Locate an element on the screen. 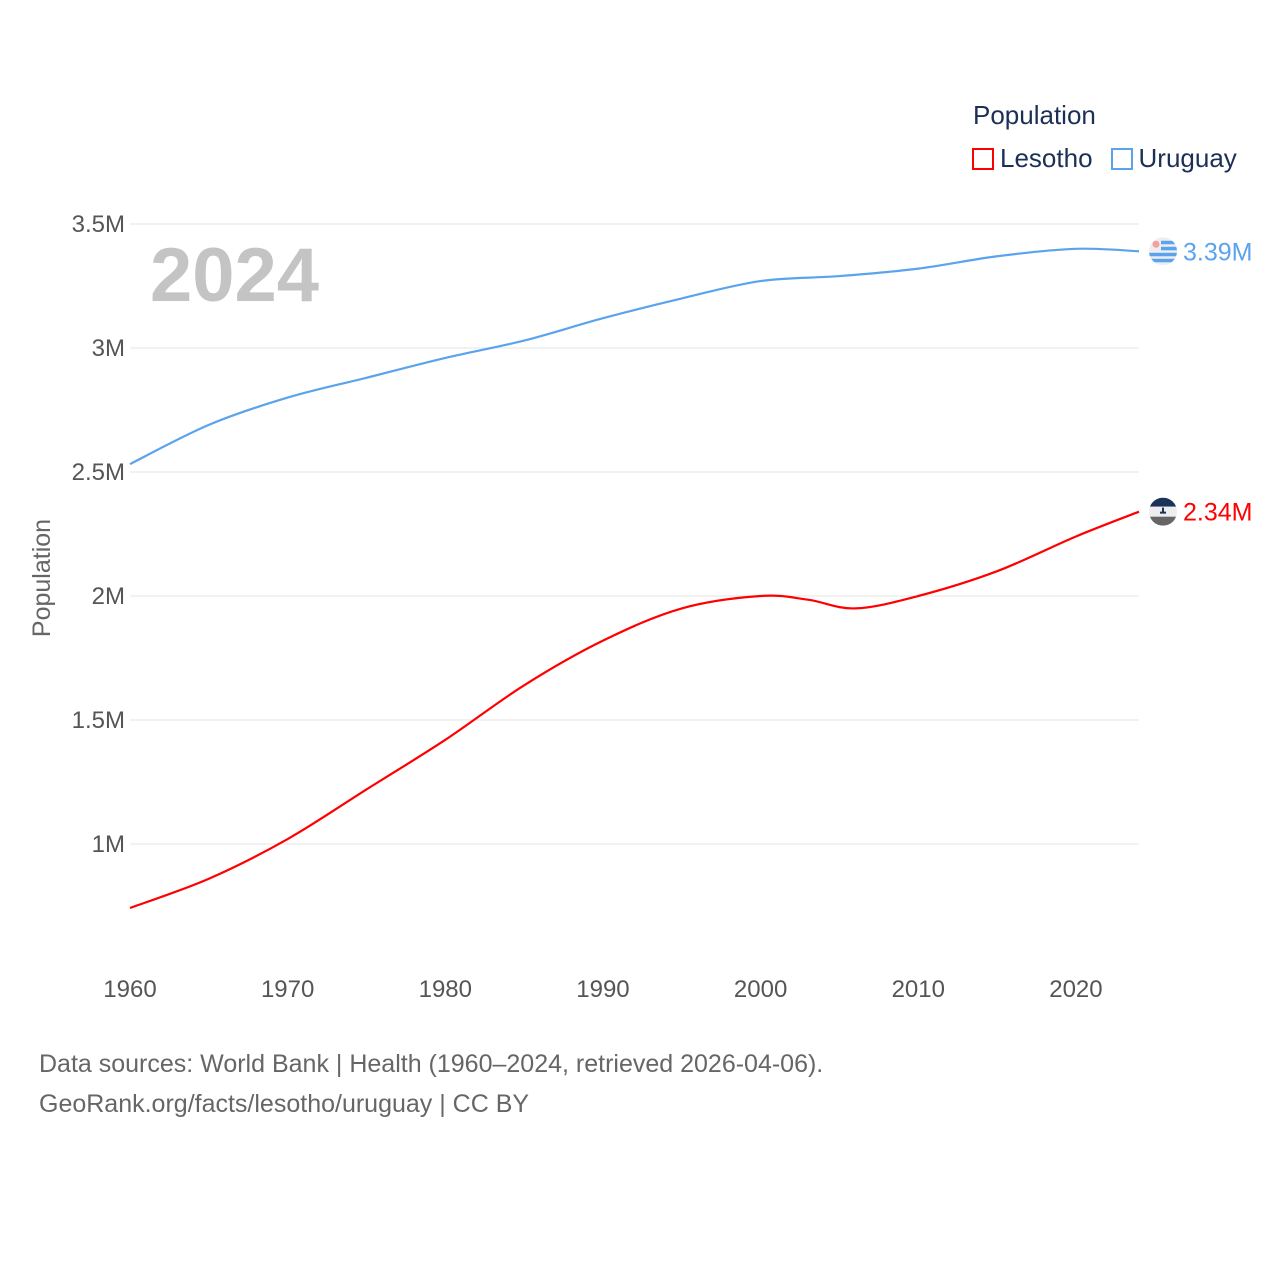 Image resolution: width=1280 pixels, height=1280 pixels. hat-emblem is located at coordinates (1163, 510).